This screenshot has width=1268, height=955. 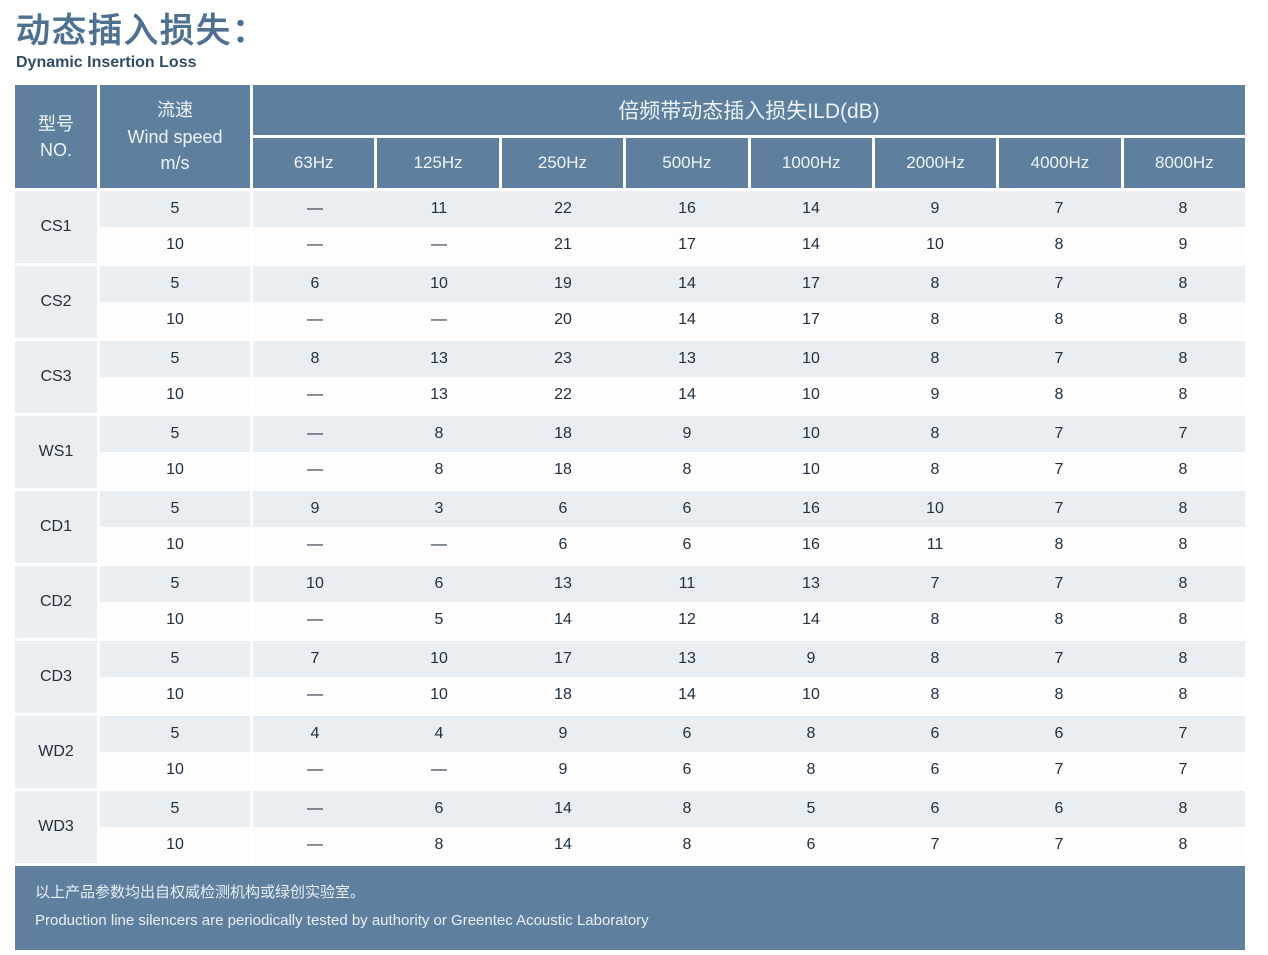 What do you see at coordinates (563, 284) in the screenshot?
I see `value-cell: 19` at bounding box center [563, 284].